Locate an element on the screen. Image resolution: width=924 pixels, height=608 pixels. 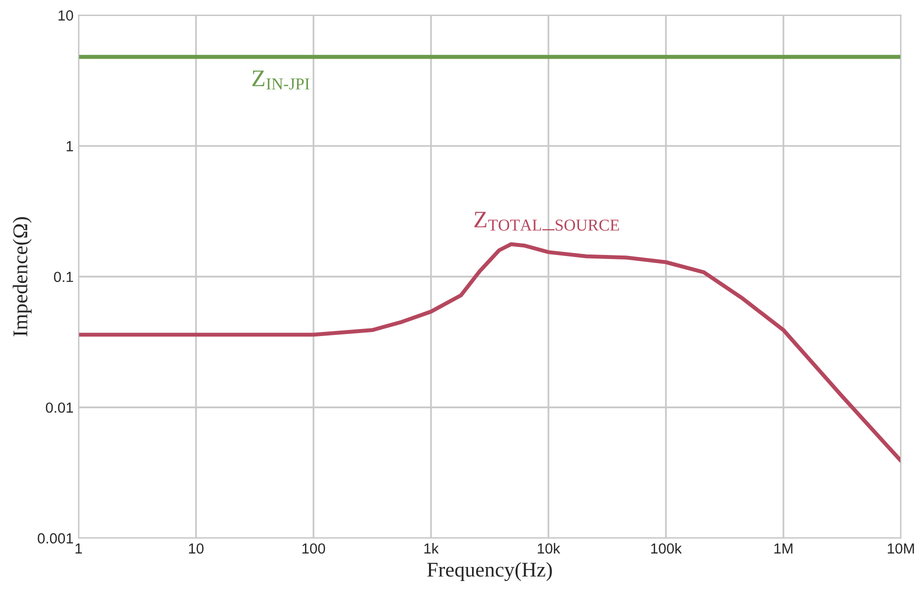
x-tick-label: 1 is located at coordinates (79, 548).